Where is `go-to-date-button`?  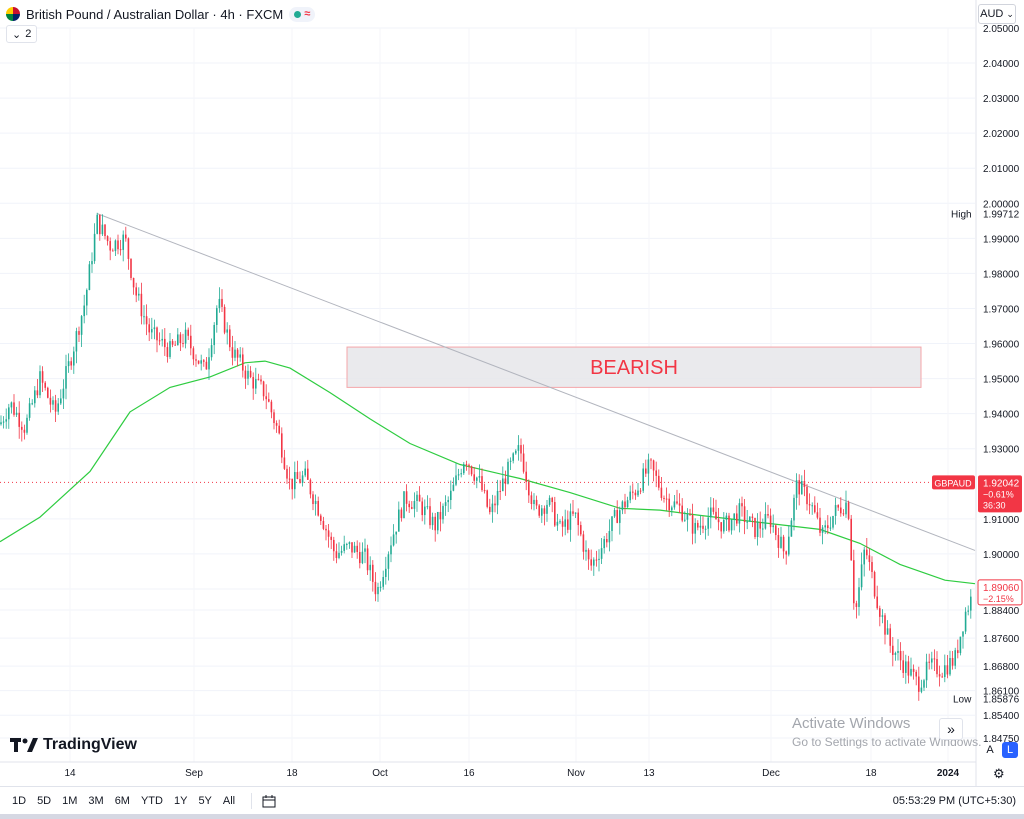 go-to-date-button is located at coordinates (263, 801).